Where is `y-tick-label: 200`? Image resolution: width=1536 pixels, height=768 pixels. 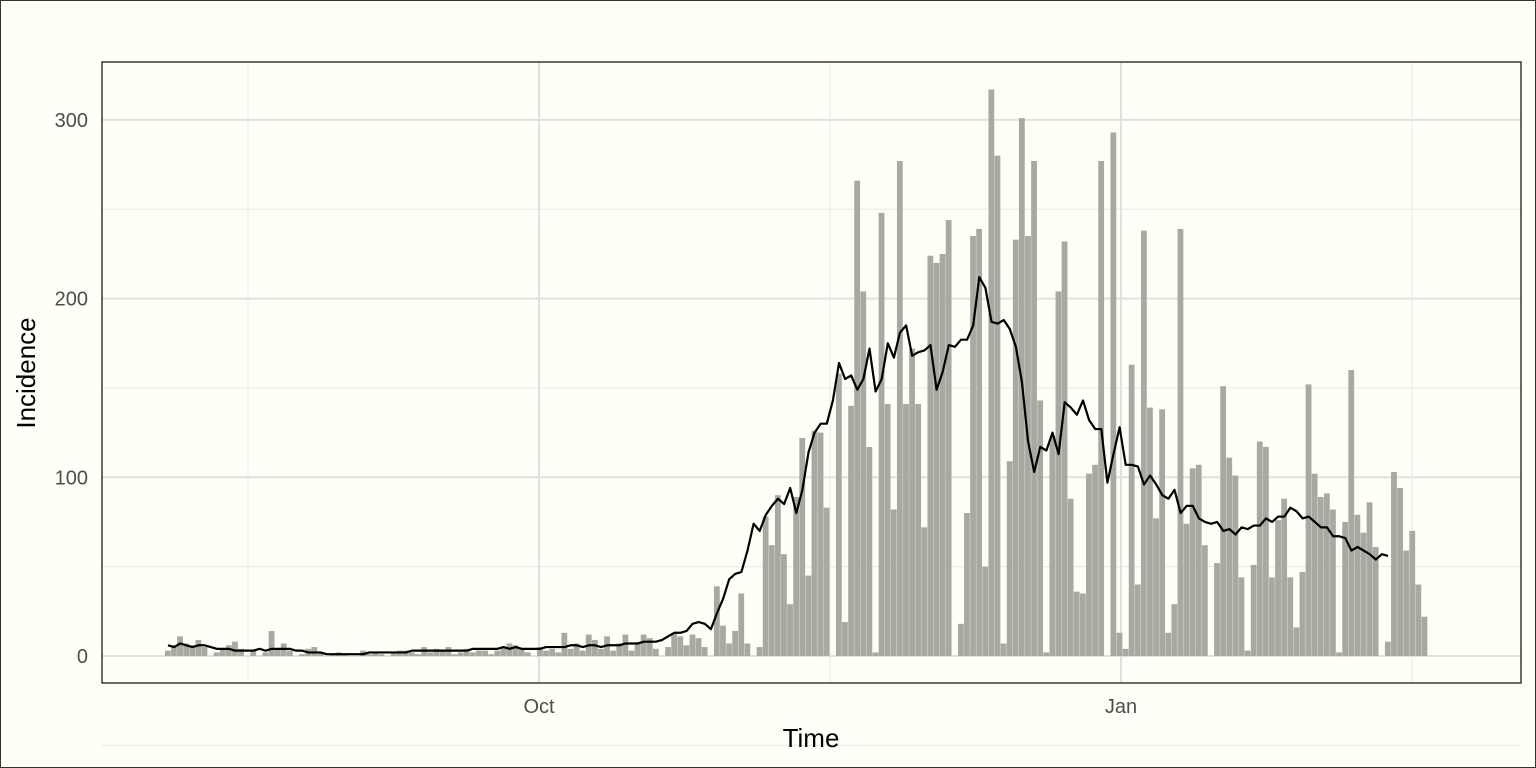 y-tick-label: 200 is located at coordinates (71, 300).